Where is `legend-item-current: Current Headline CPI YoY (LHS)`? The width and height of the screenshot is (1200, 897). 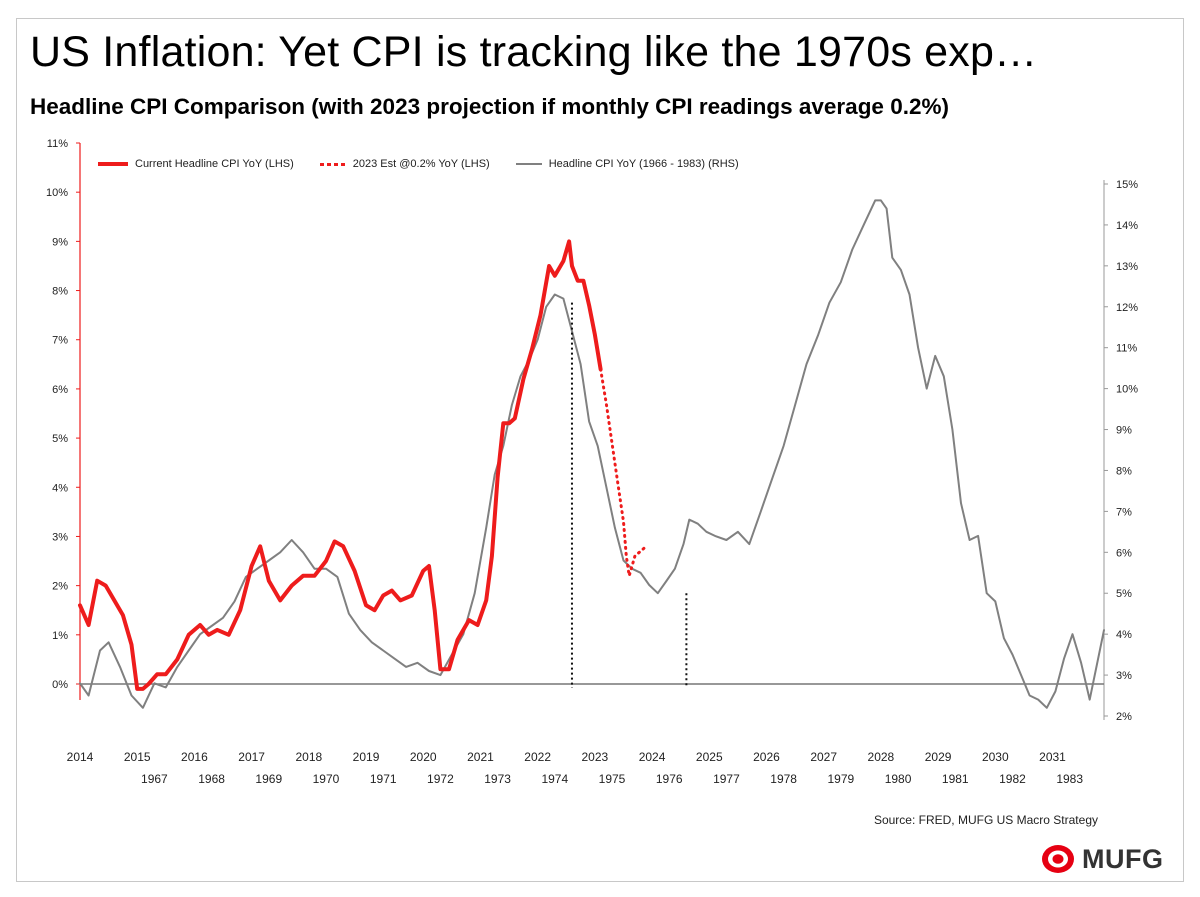
legend-item-current: Current Headline CPI YoY (LHS) is located at coordinates (196, 164).